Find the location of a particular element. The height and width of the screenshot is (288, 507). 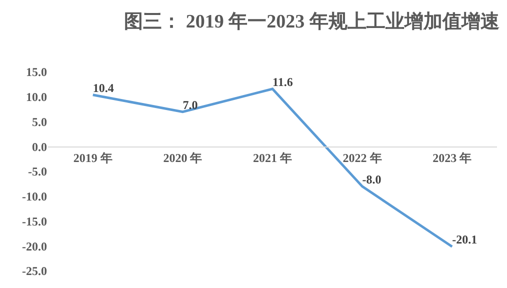

y-tick-label: -5.0 is located at coordinates (37, 171).